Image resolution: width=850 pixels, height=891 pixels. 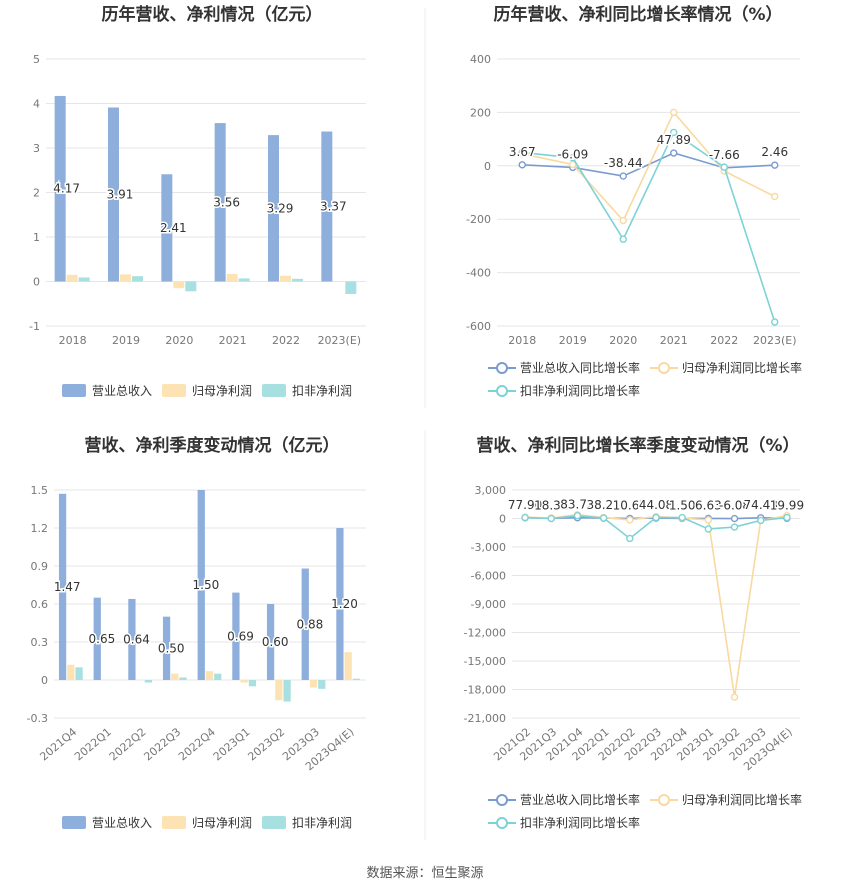 I want to click on data-label: 83.76, so click(x=577, y=505).